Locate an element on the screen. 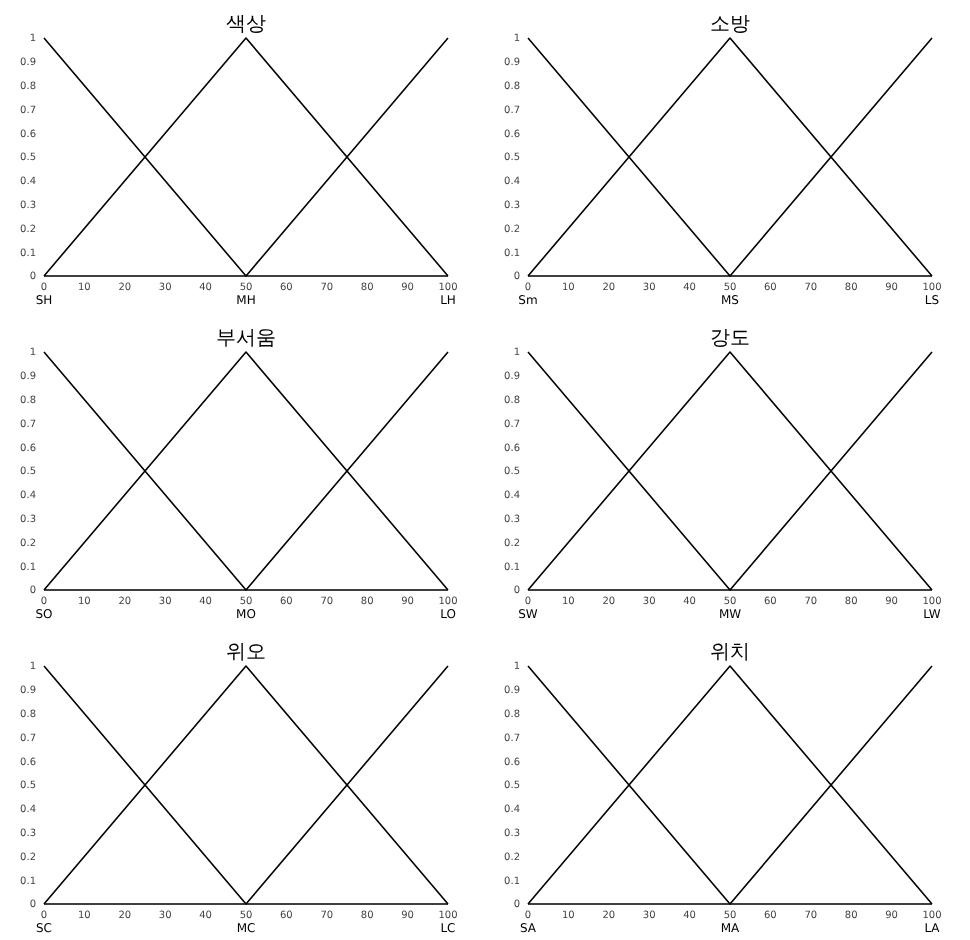  chart-title: 소방 is located at coordinates (730, 25).